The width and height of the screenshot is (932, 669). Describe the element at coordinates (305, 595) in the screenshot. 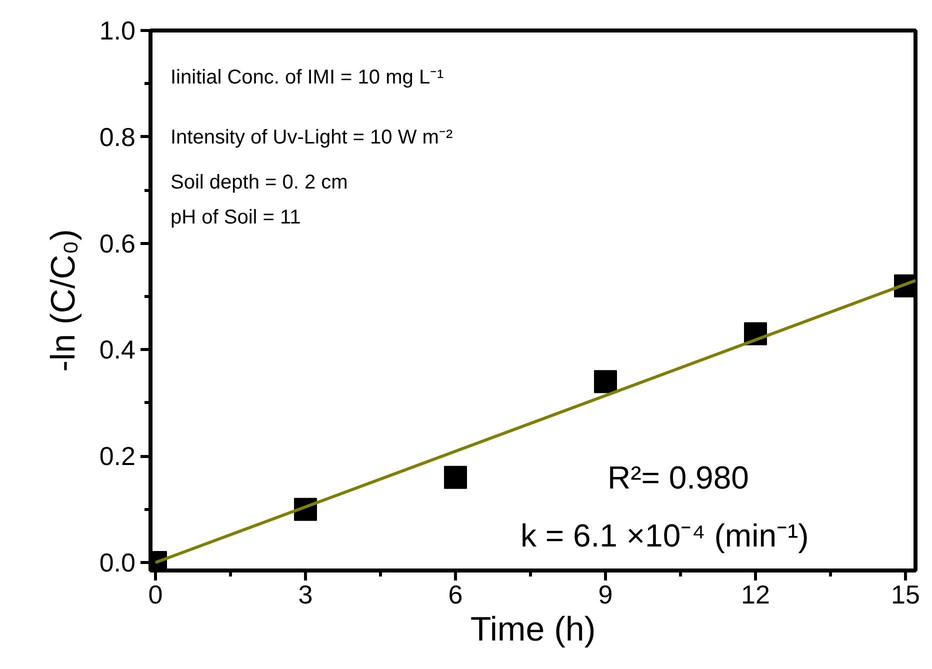

I see `x-tick-label: 3` at that location.